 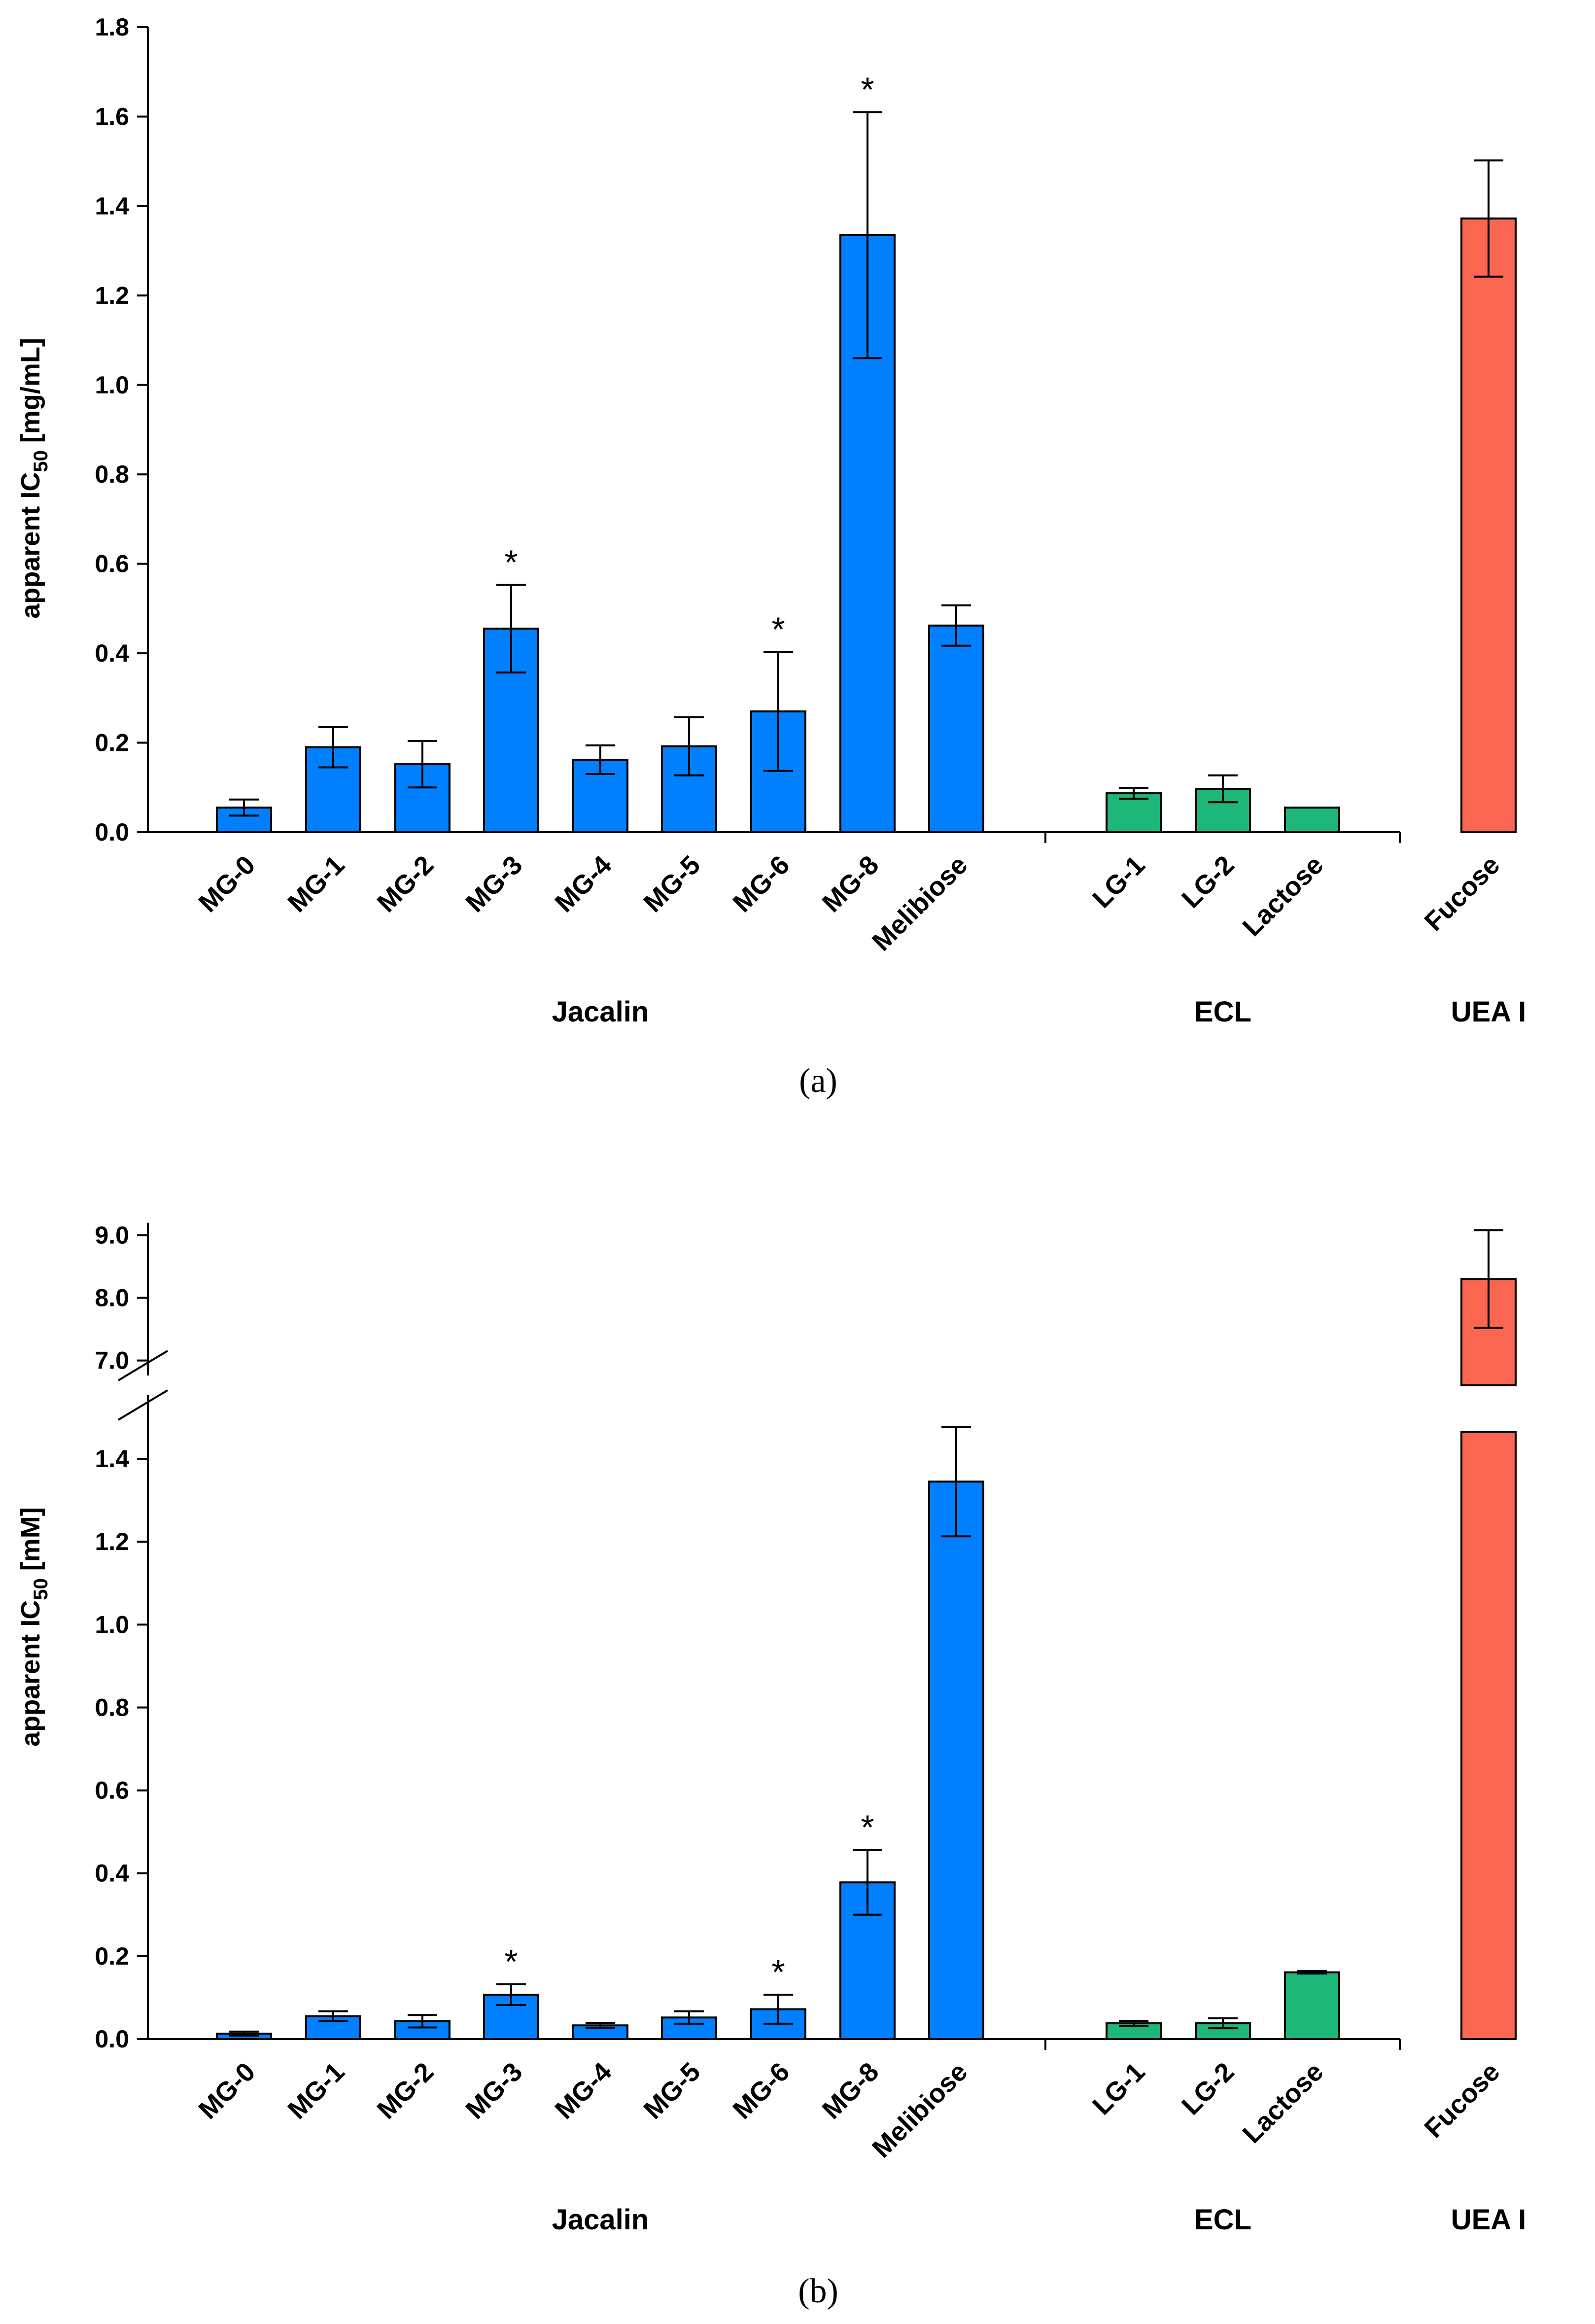 I want to click on y-tick-label: 1.8, so click(x=112, y=27).